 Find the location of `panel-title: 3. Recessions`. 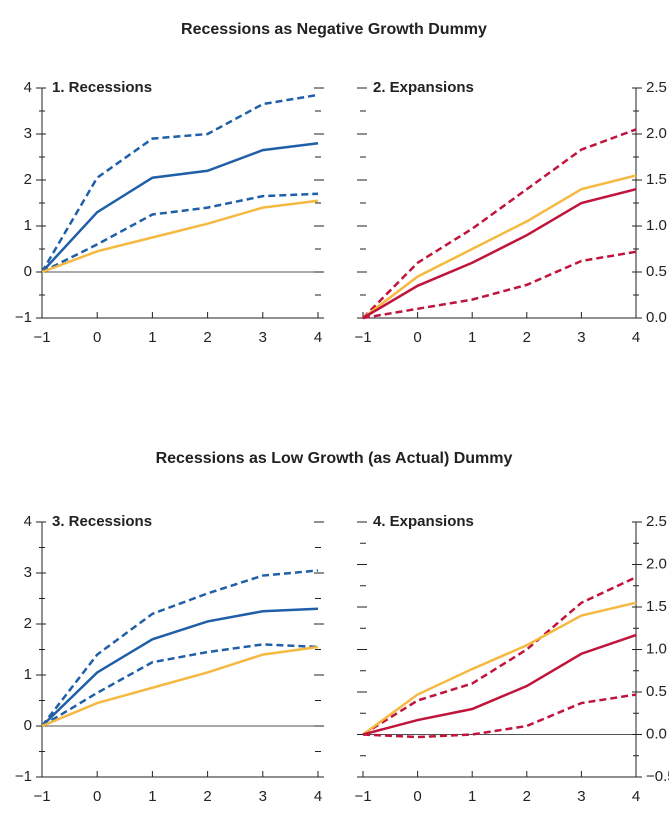

panel-title: 3. Recessions is located at coordinates (102, 521).